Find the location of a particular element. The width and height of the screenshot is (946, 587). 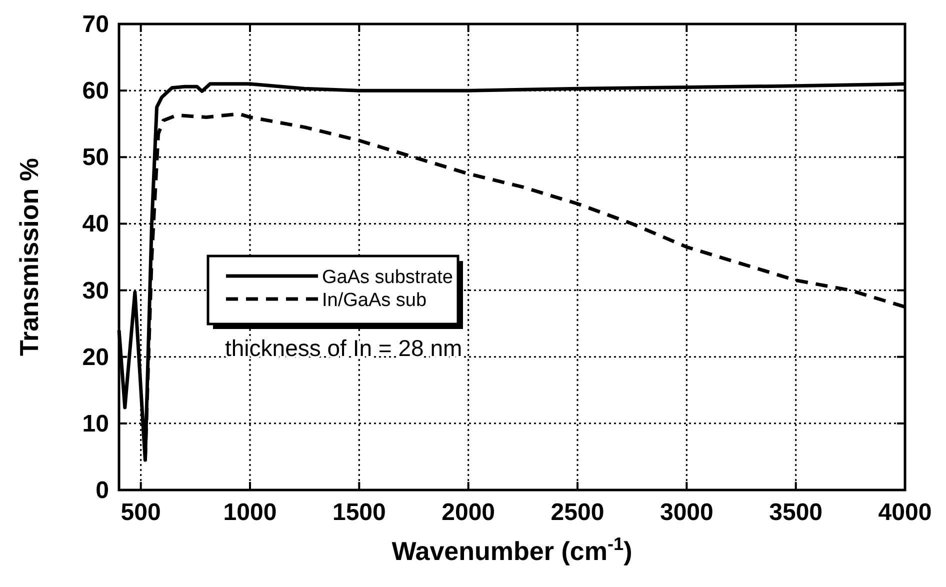

legend-label: In/GaAs sub is located at coordinates (374, 300).